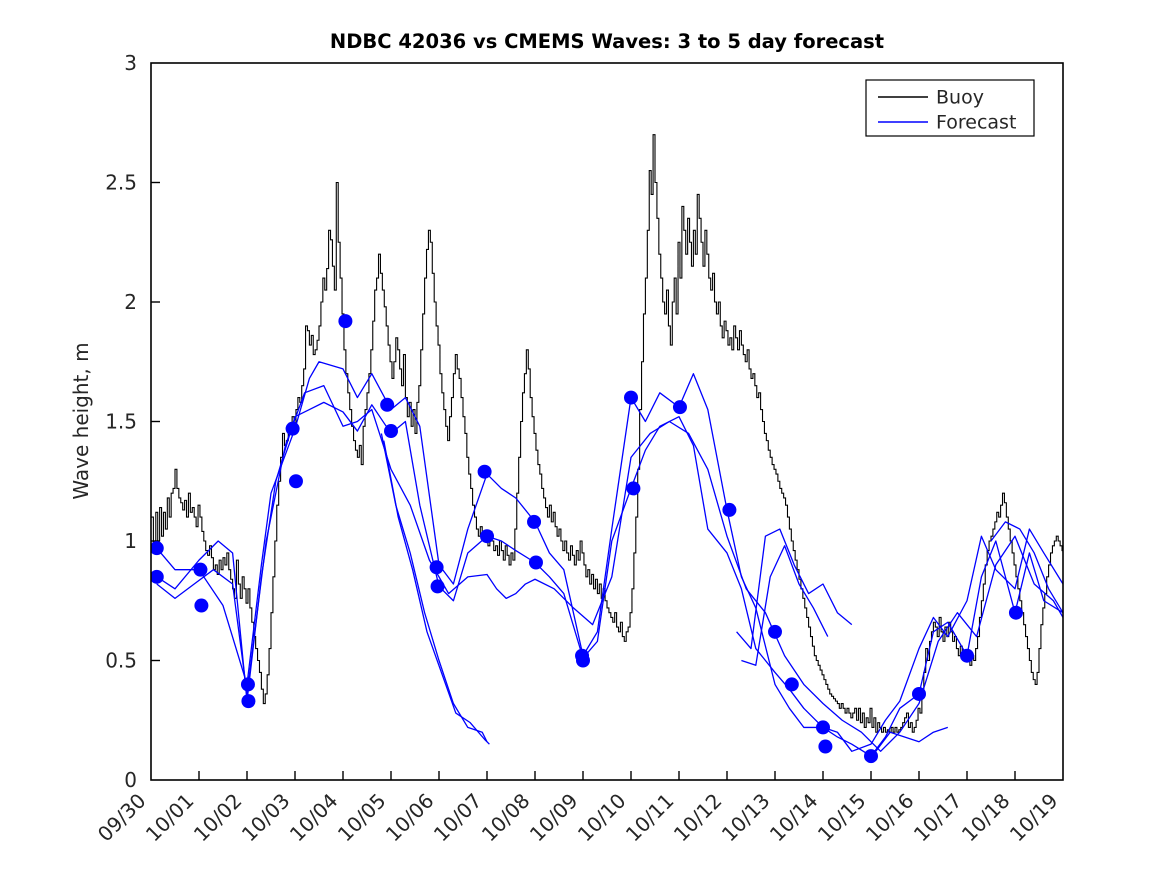  Describe the element at coordinates (121, 661) in the screenshot. I see `y-tick-label: 0.5` at that location.